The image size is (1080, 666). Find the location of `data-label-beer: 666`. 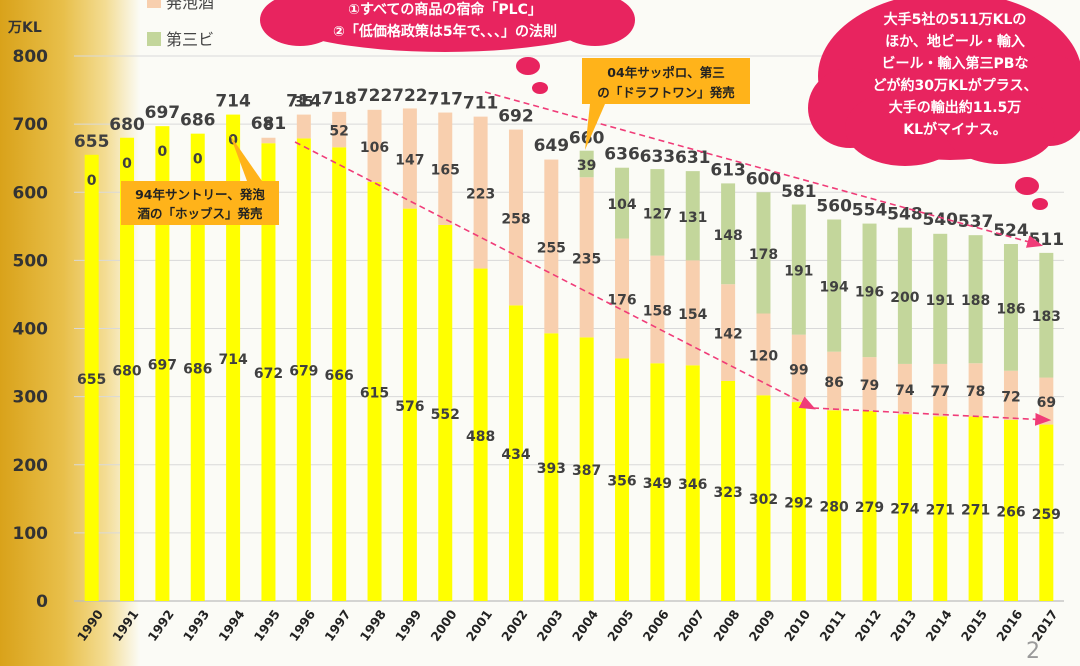

data-label-beer: 666 is located at coordinates (339, 376).